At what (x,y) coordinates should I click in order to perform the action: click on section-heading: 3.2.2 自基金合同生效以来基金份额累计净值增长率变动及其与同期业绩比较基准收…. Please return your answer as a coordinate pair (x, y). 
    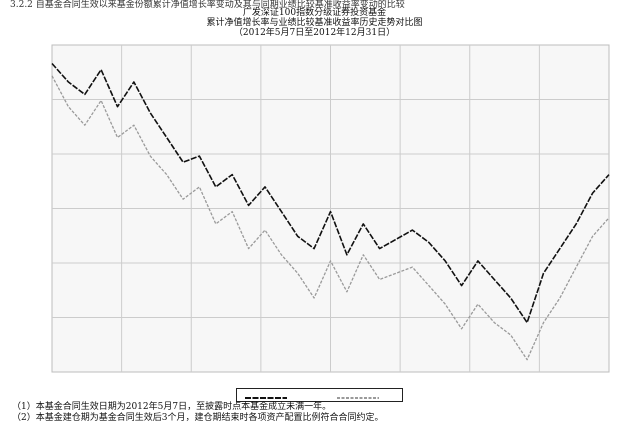
    Looking at the image, I should click on (207, 5).